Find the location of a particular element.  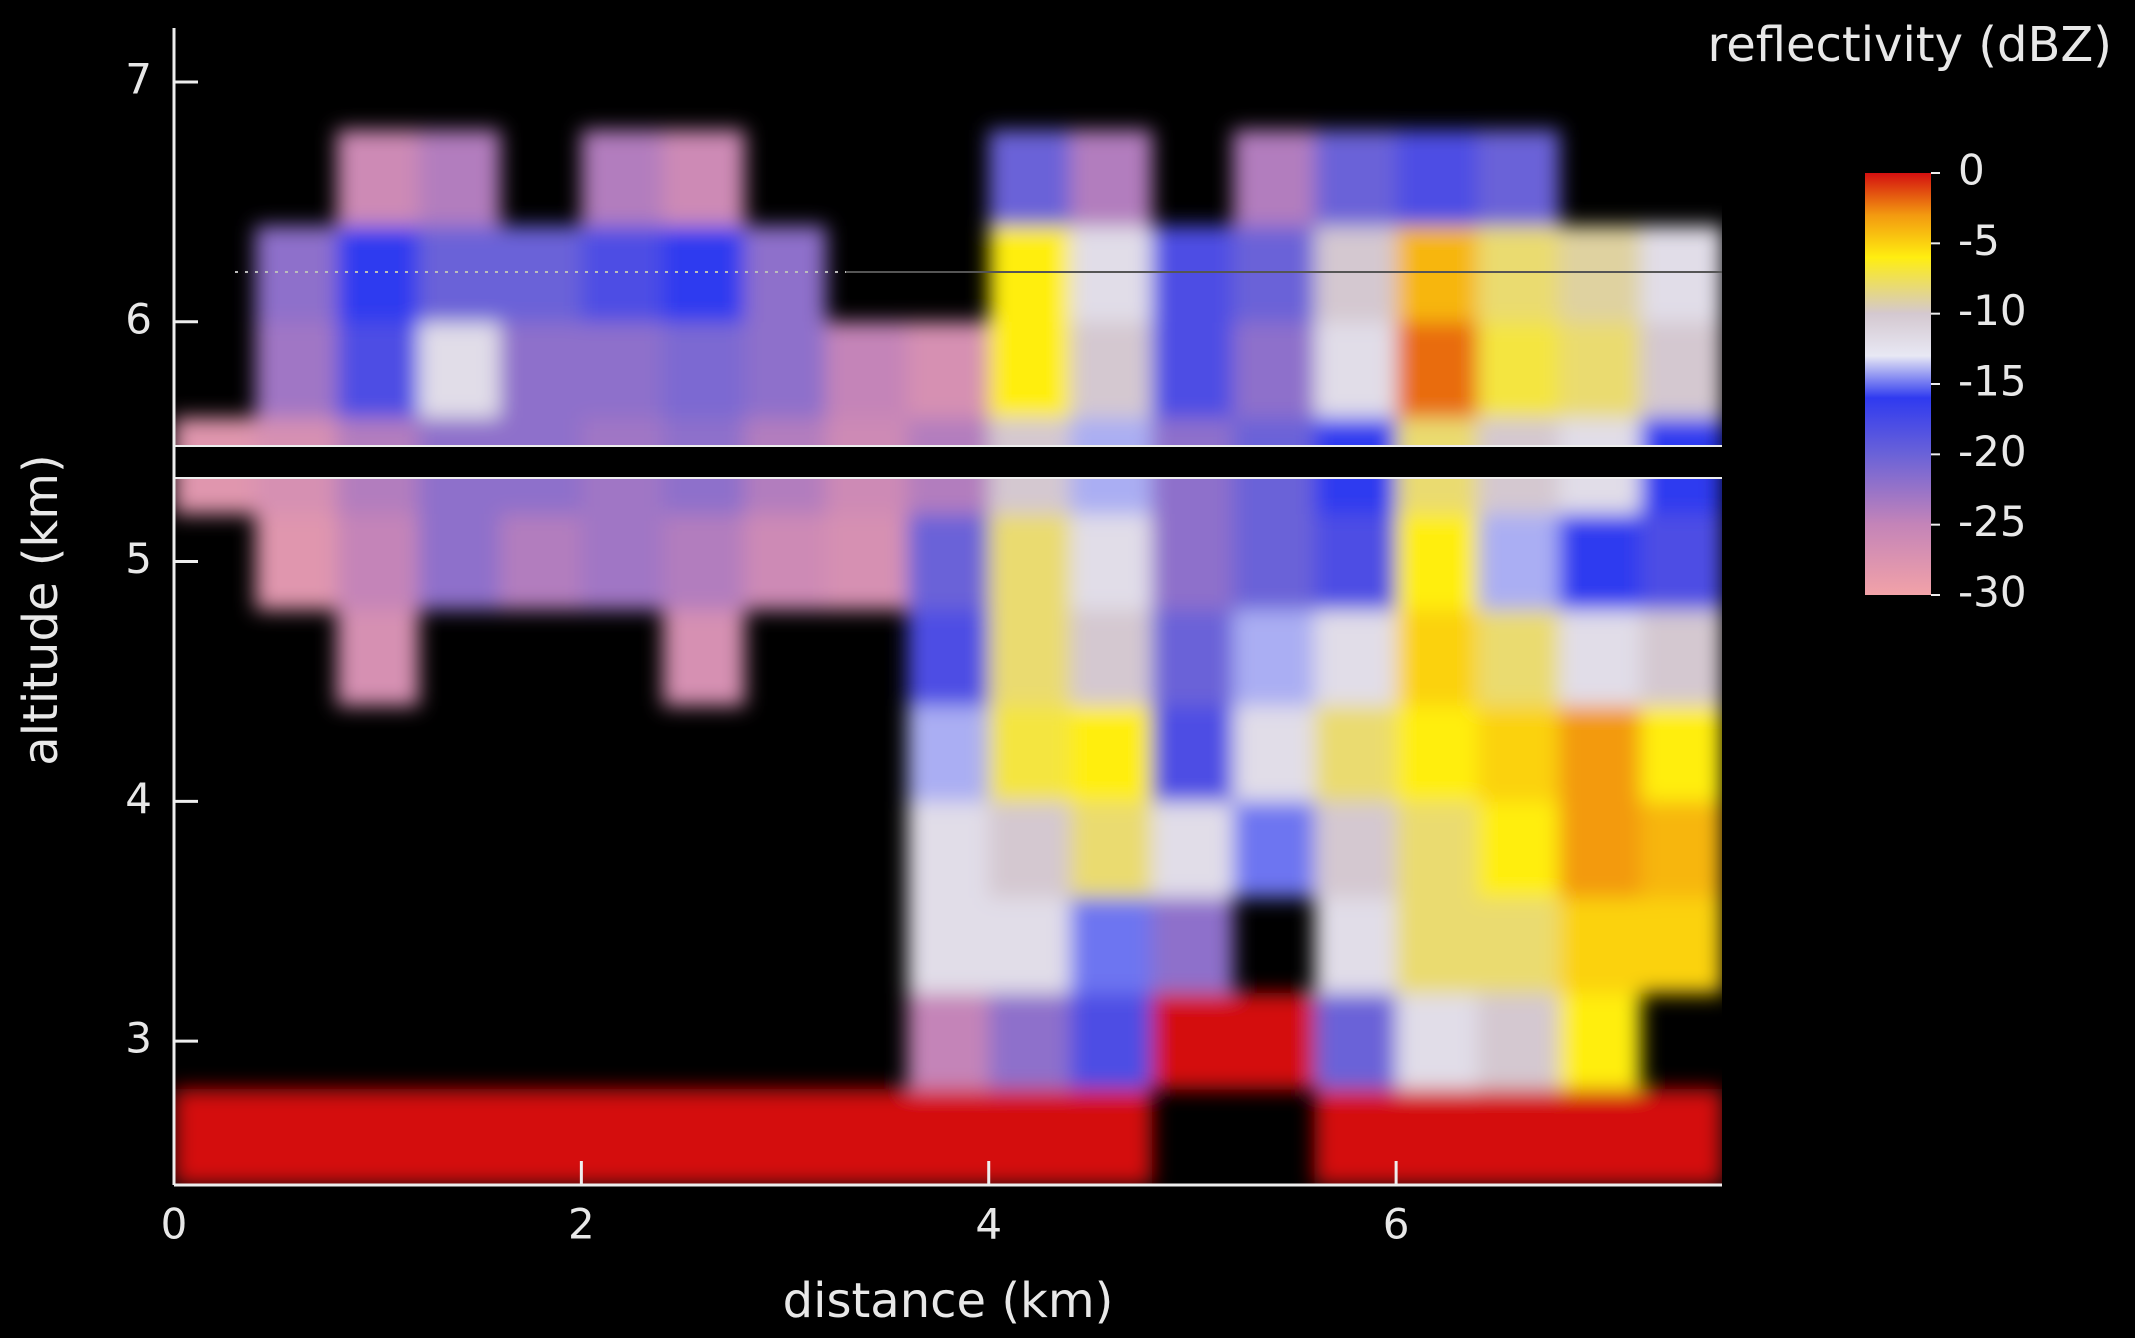

colorbar-title: reflectivity (dBZ) is located at coordinates (1910, 45).